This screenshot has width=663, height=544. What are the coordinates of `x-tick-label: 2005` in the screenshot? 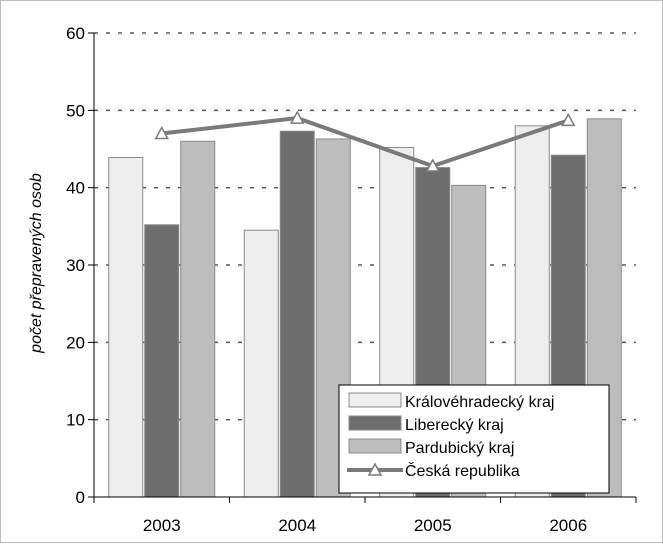 It's located at (433, 525).